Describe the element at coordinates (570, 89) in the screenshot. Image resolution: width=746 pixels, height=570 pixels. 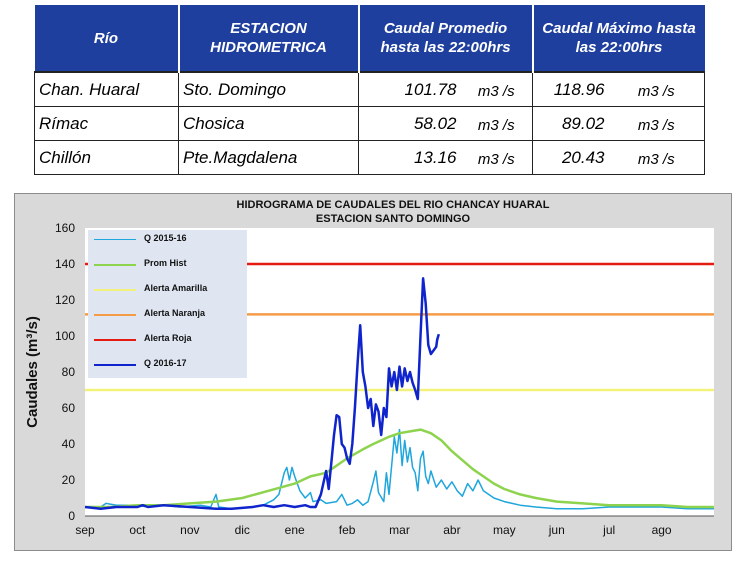
I see `max-flow-cell: 118.96` at that location.